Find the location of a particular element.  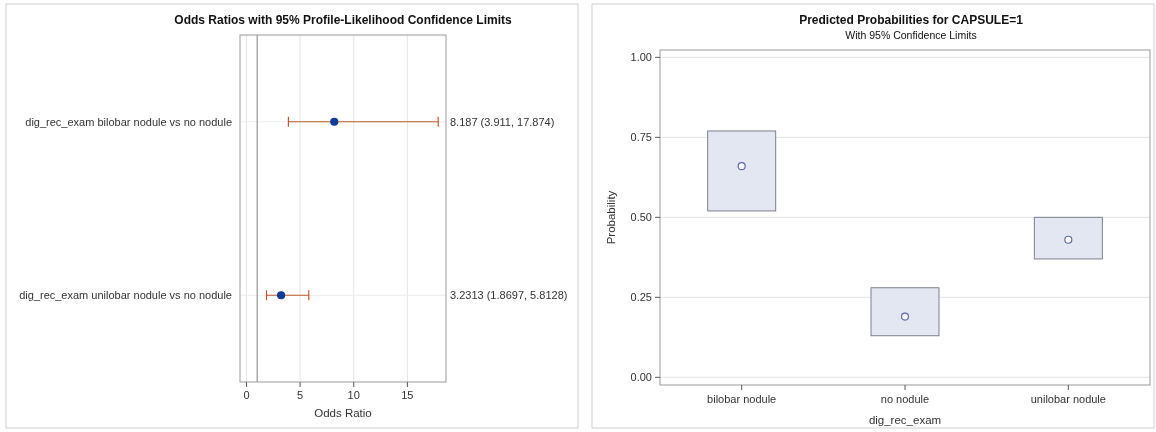

y-tick-label: 0.50 is located at coordinates (641, 217).